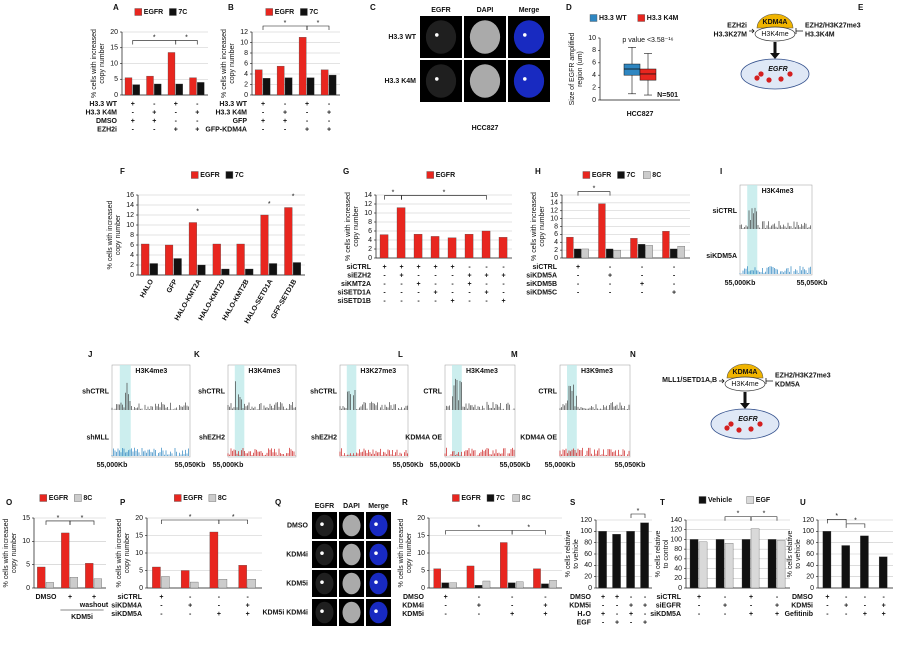  I want to click on sample-label: CTRL, so click(432, 391).